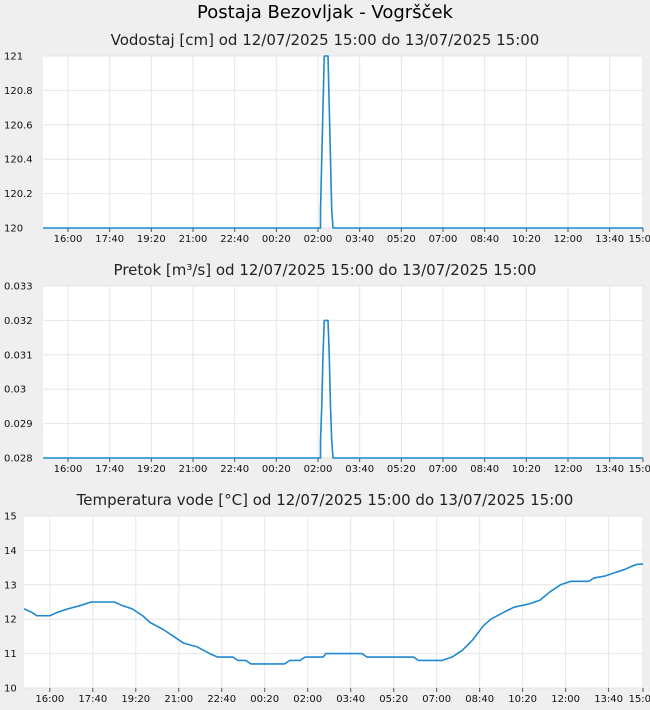 Image resolution: width=650 pixels, height=710 pixels. Describe the element at coordinates (325, 12) in the screenshot. I see `page-title: Postaja Bezovljak - Vogršček` at that location.